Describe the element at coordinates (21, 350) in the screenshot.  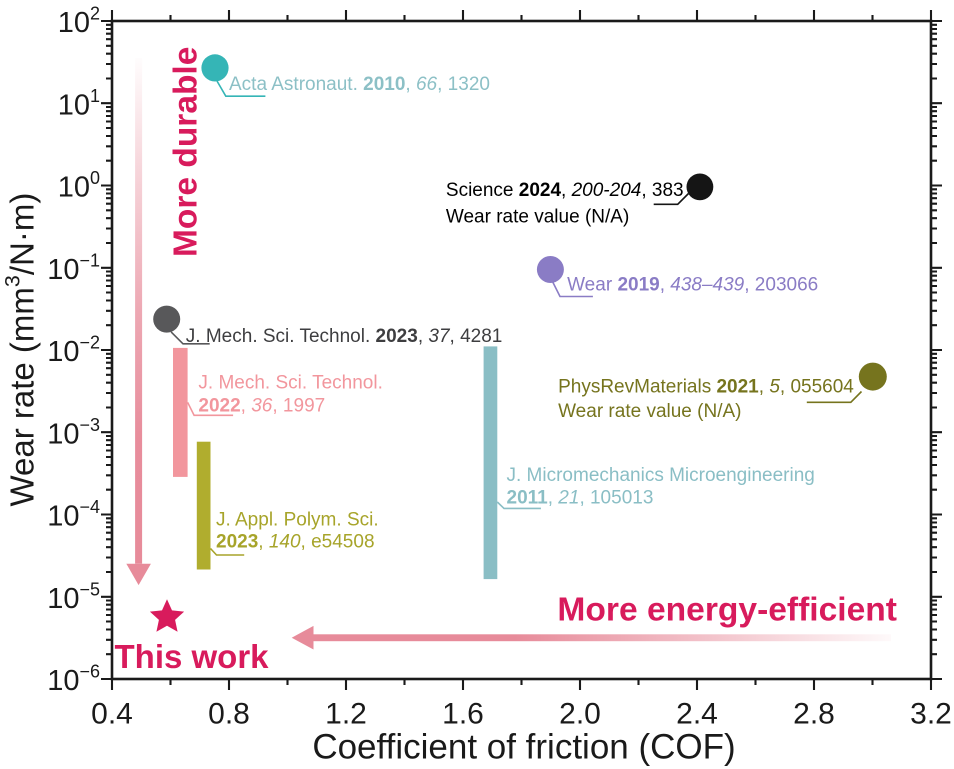
I see `svg-text: Wear rate (mm3/N·m)` at that location.